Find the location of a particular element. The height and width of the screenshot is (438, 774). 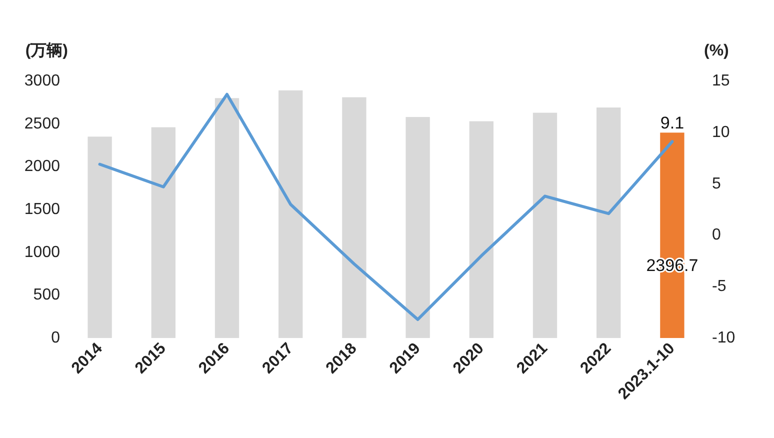

y-tick-label: 2000 is located at coordinates (42, 167).